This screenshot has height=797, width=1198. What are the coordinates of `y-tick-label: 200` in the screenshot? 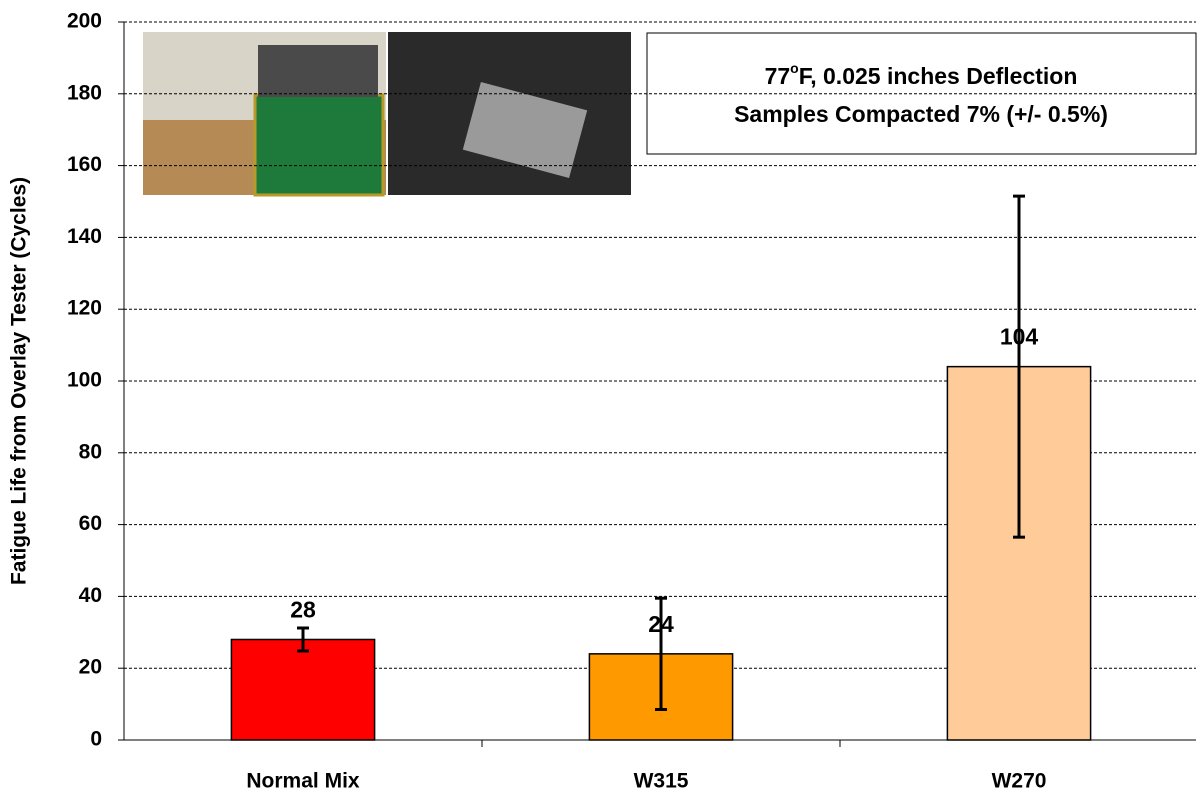 It's located at (84, 21).